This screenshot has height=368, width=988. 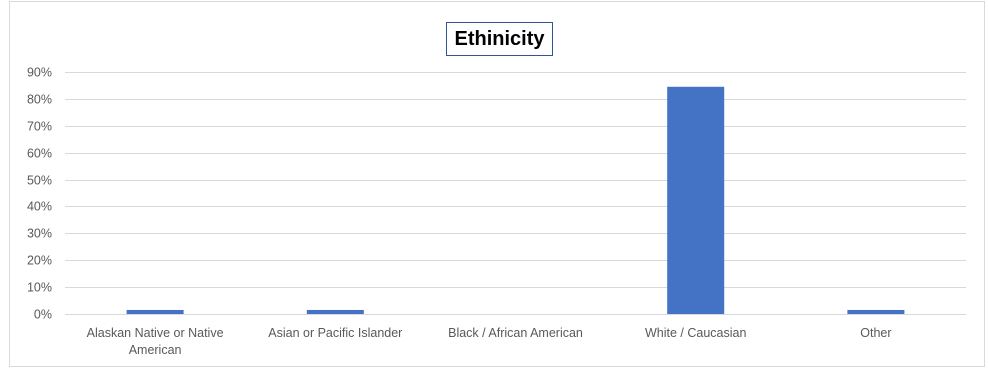 I want to click on y-tick-label: 50%, so click(x=39, y=181).